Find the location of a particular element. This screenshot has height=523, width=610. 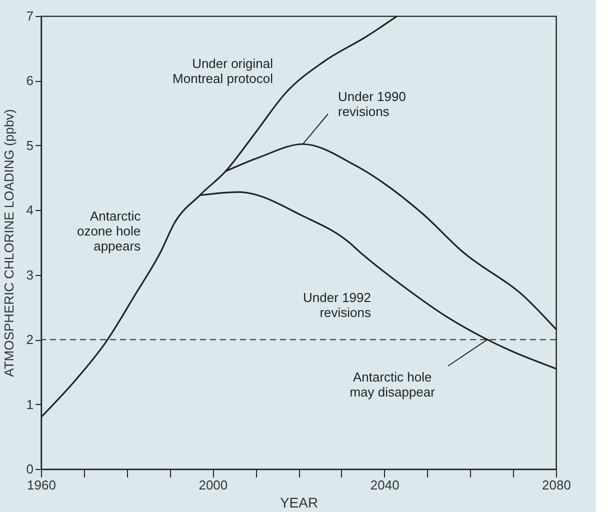

y-tick-label: 6 is located at coordinates (30, 80).